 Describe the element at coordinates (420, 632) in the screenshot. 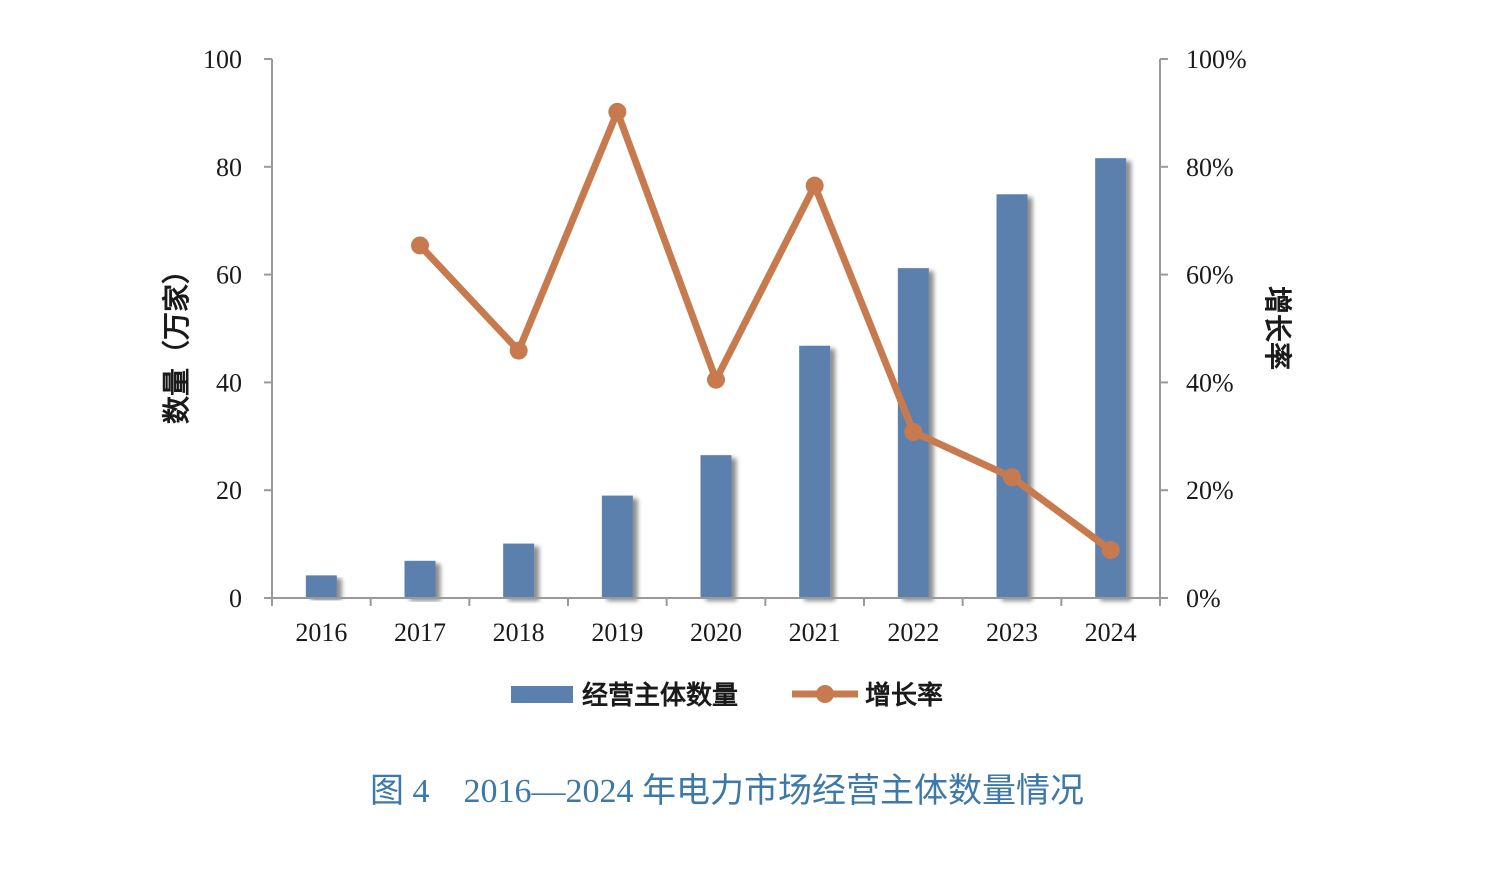

I see `x-tick-label-2017: 2017` at that location.